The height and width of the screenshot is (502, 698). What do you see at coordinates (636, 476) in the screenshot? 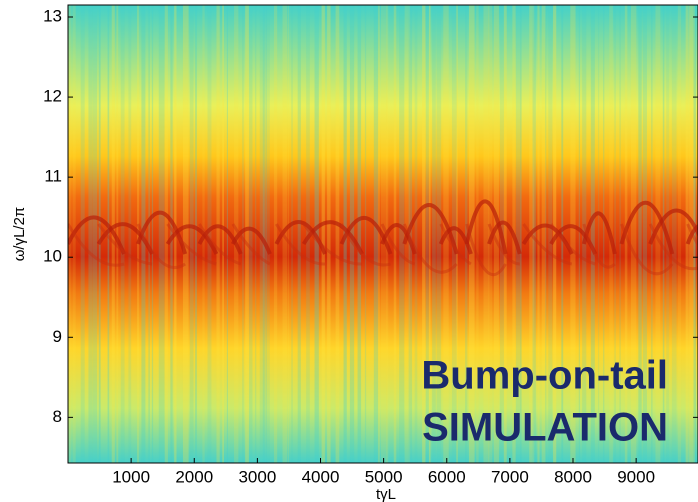
I see `x-tick-label: 9000` at bounding box center [636, 476].